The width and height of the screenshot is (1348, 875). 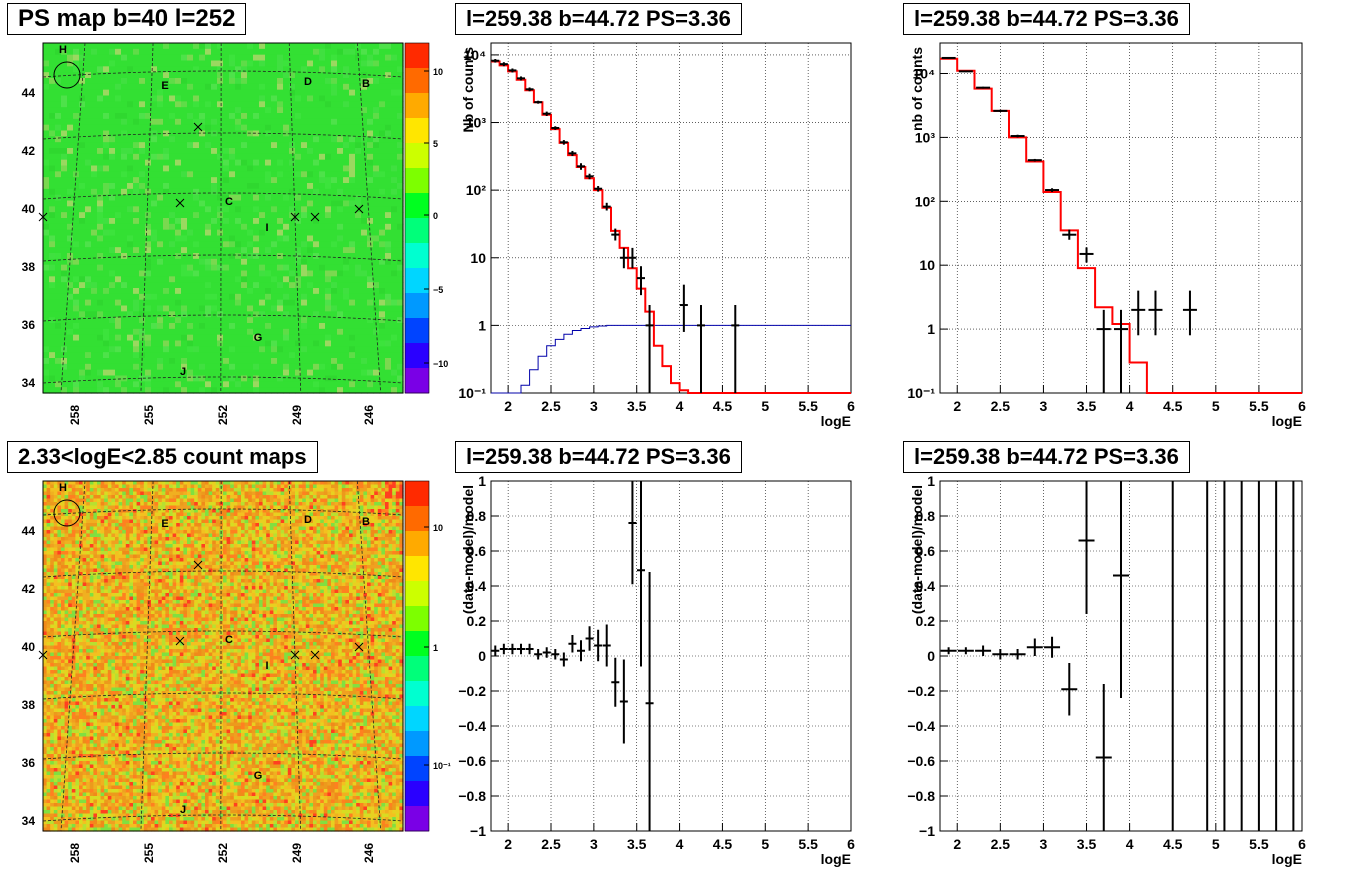 I want to click on count_map-x-tick-label: 246, so click(x=369, y=853).